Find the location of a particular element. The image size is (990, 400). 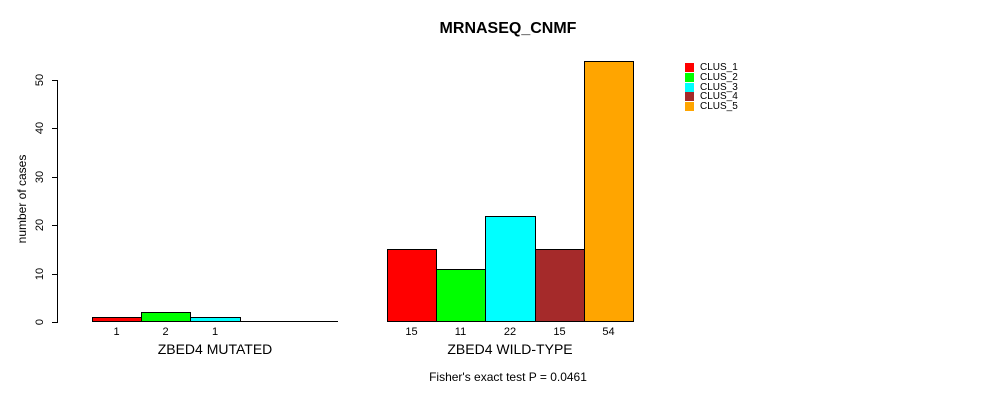

legend-item-label: CLUS_4 is located at coordinates (719, 97).